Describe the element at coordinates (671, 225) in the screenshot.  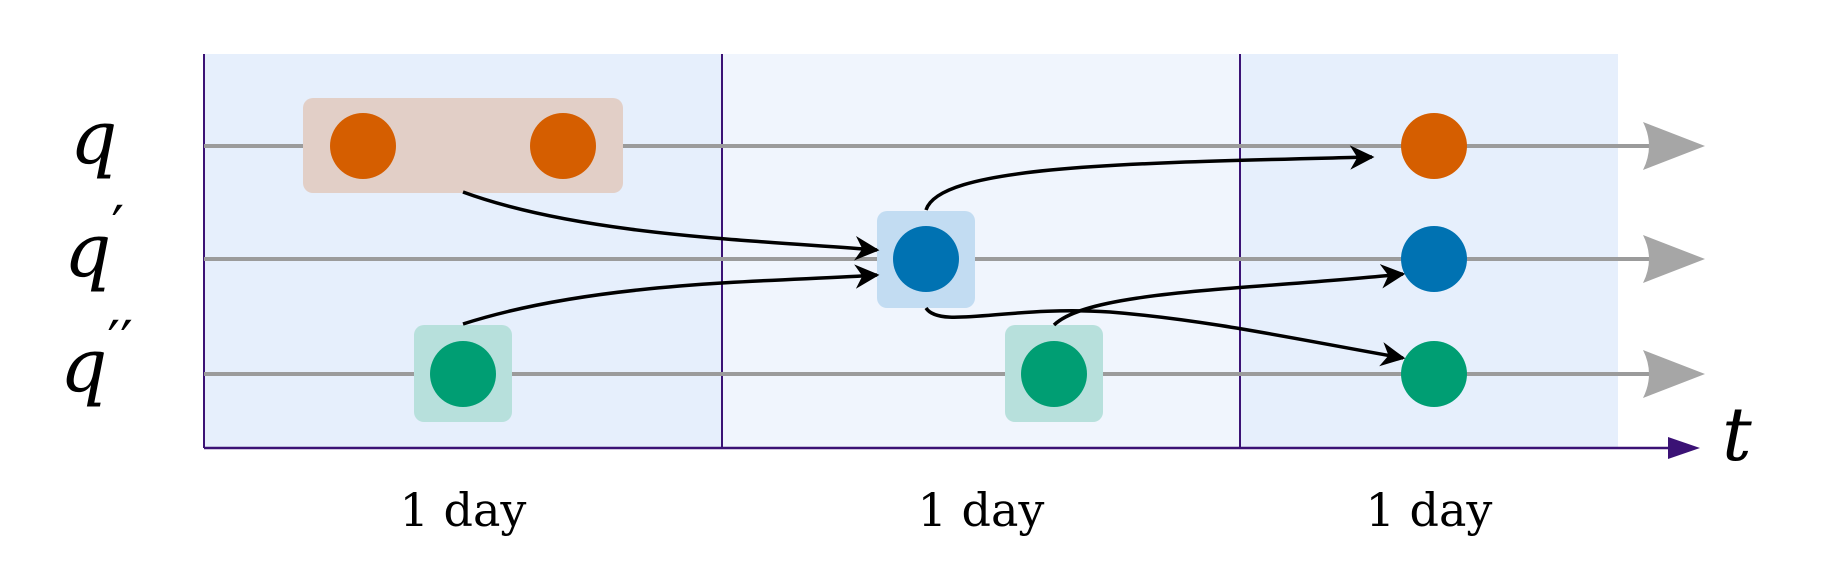
I see `edge-q-group-to-q-prime` at that location.